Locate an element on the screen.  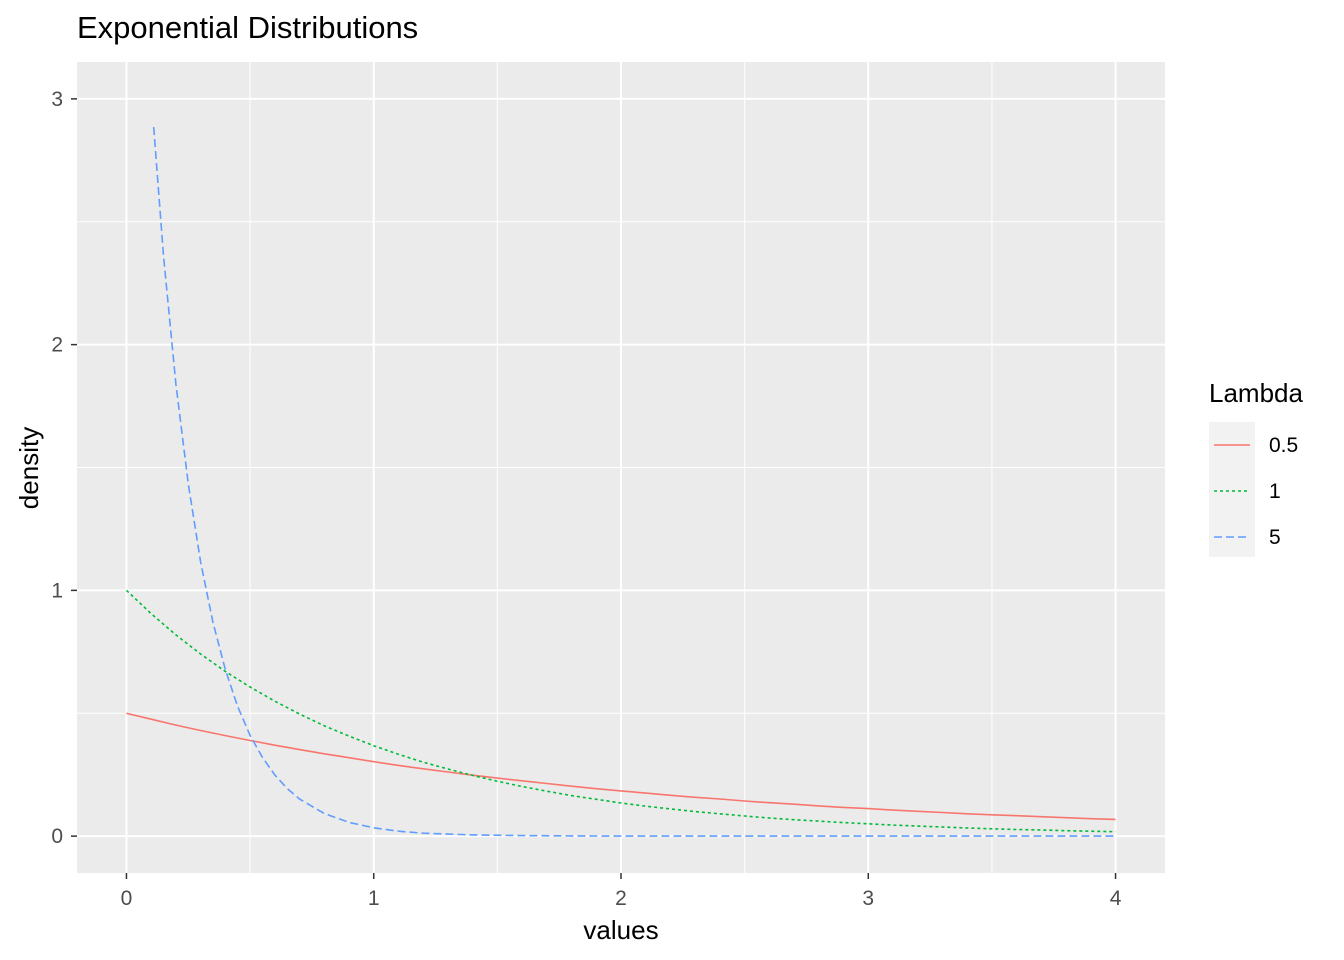
legend-title: Lambda is located at coordinates (1256, 393).